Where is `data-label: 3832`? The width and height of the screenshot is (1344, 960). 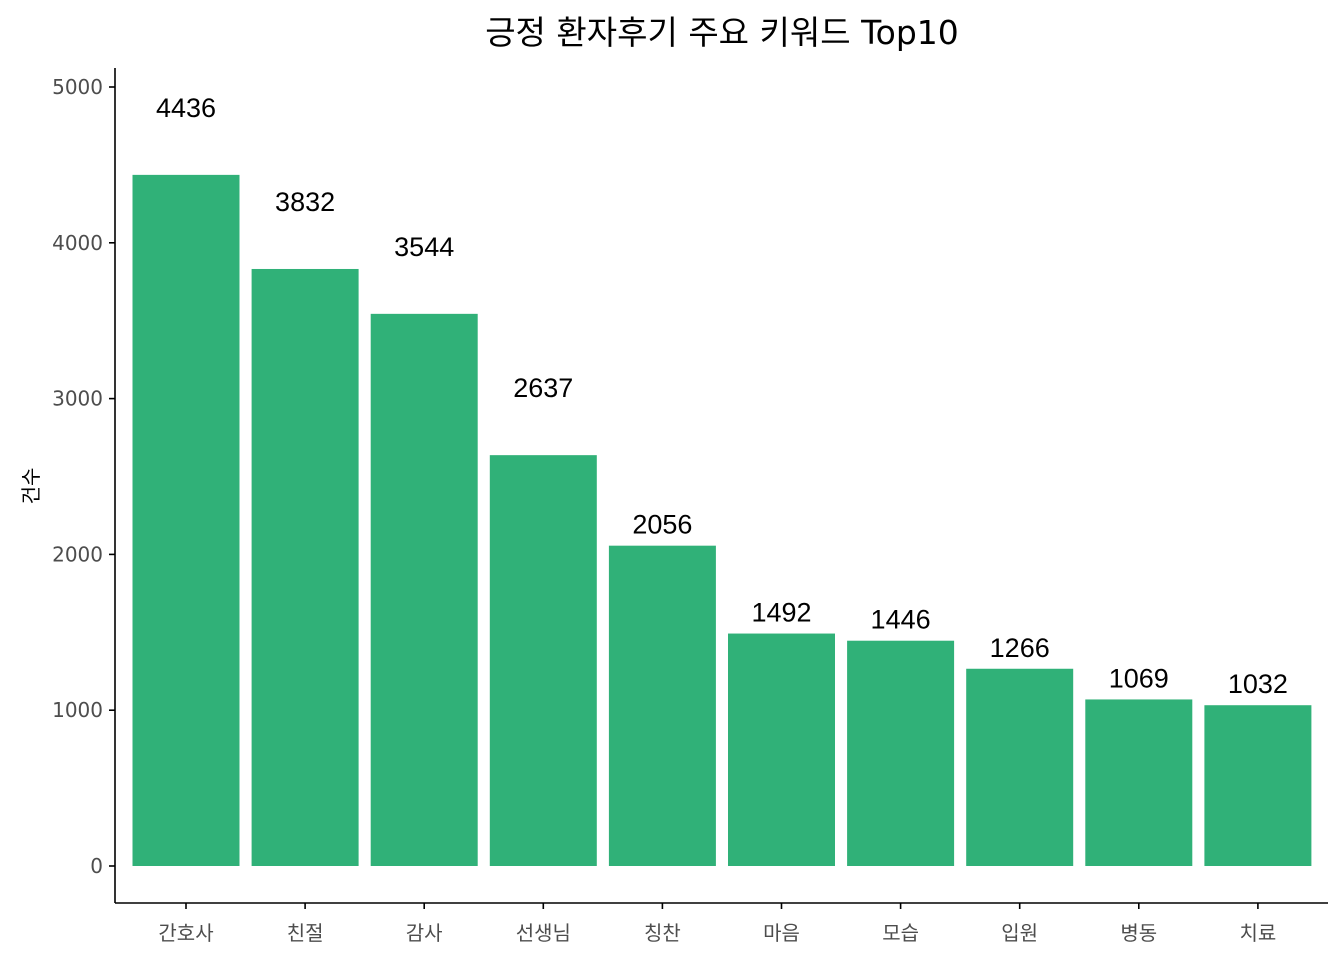
data-label: 3832 is located at coordinates (305, 202).